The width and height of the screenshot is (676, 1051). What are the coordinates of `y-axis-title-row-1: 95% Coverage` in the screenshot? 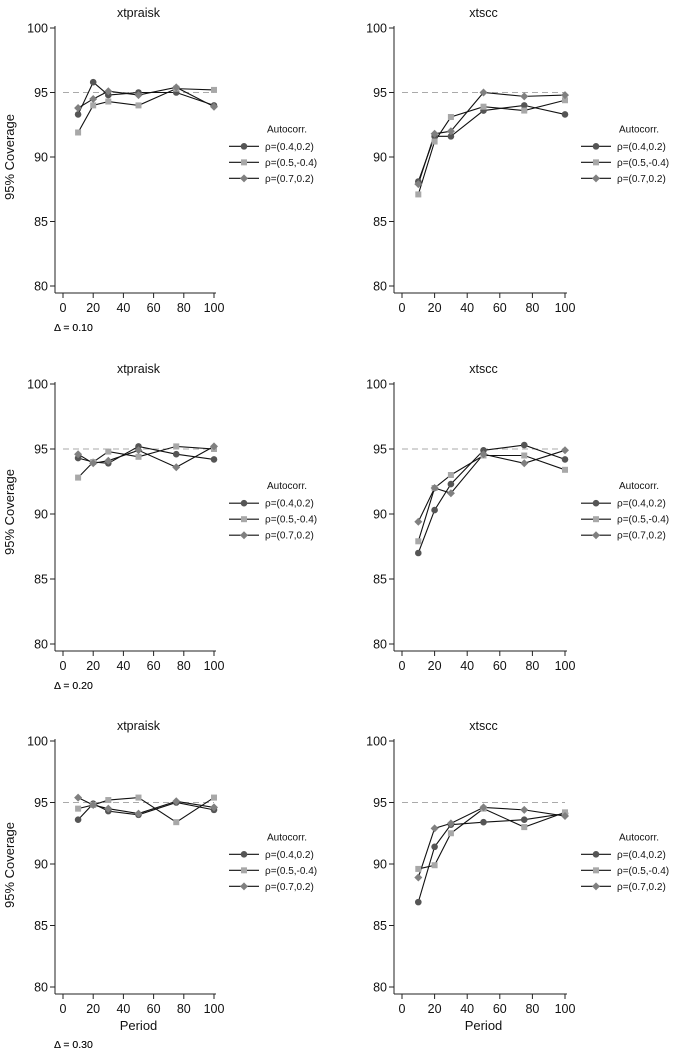 It's located at (9, 157).